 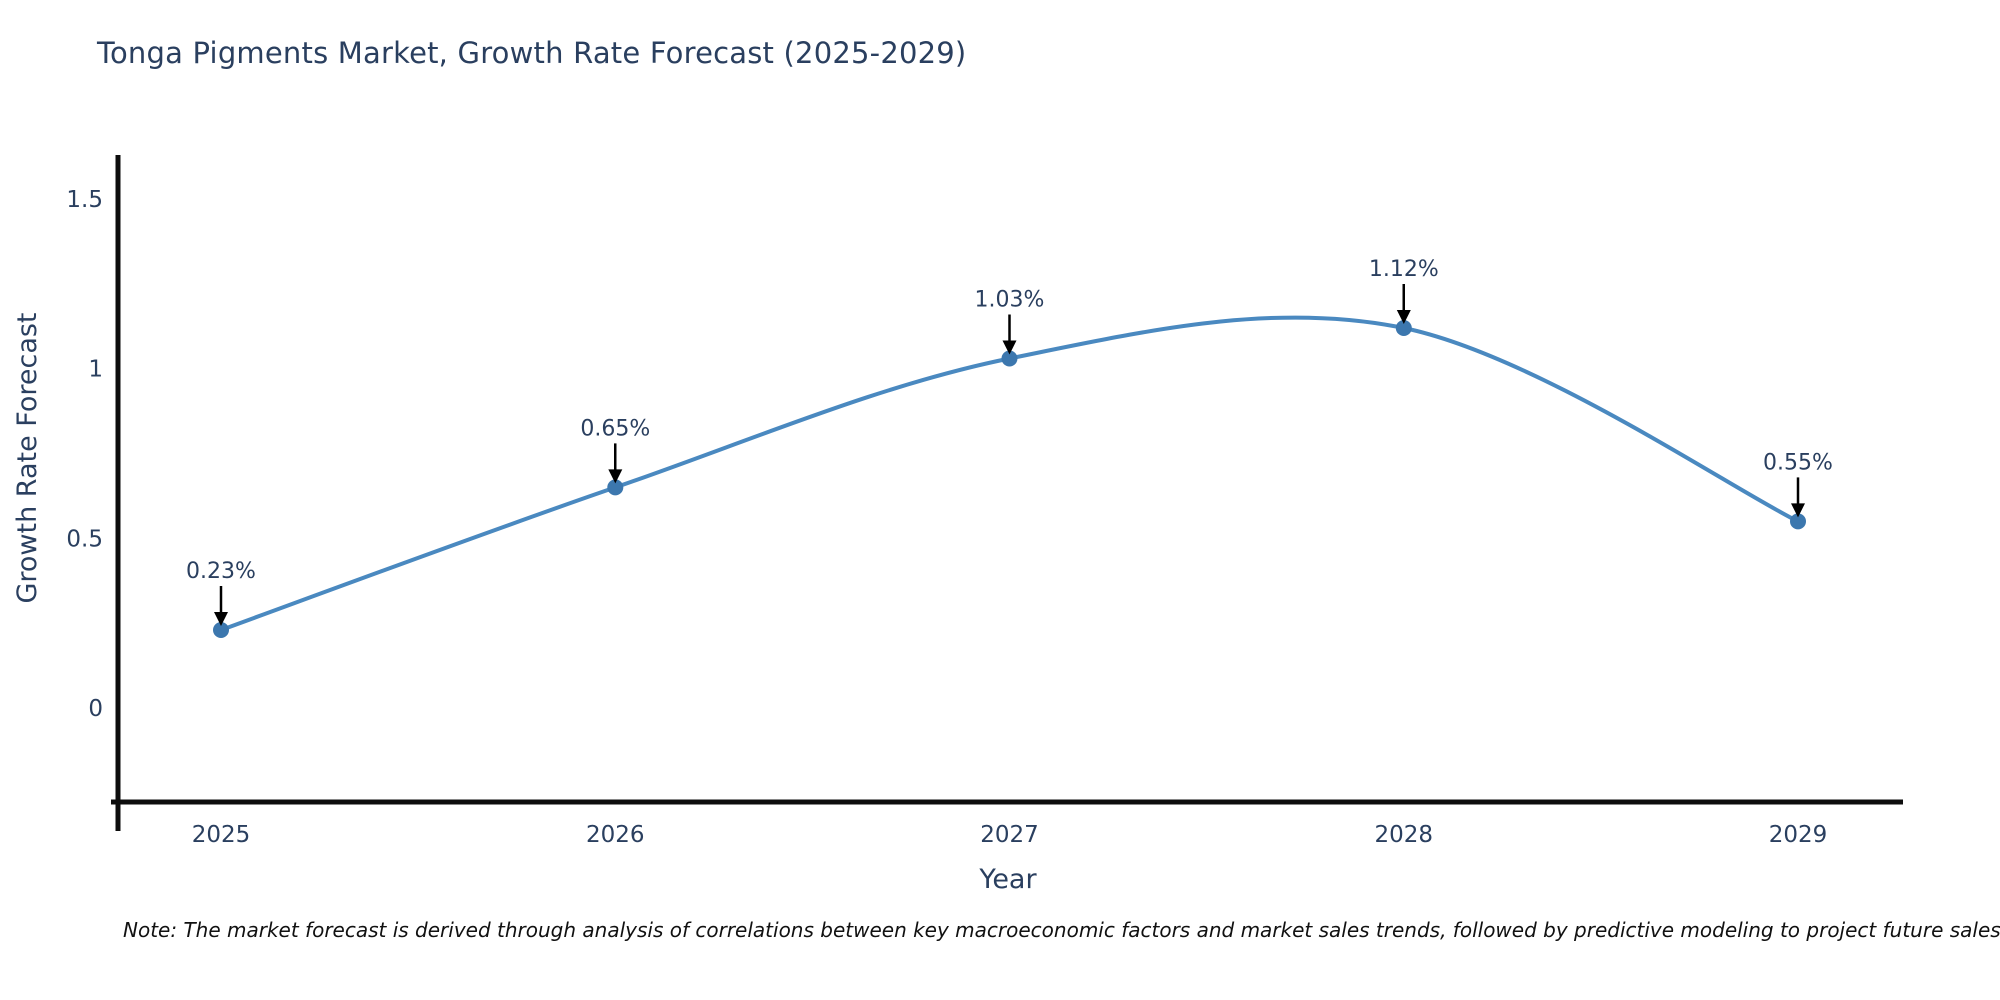 What do you see at coordinates (1798, 462) in the screenshot?
I see `point-value-label: 0.55%` at bounding box center [1798, 462].